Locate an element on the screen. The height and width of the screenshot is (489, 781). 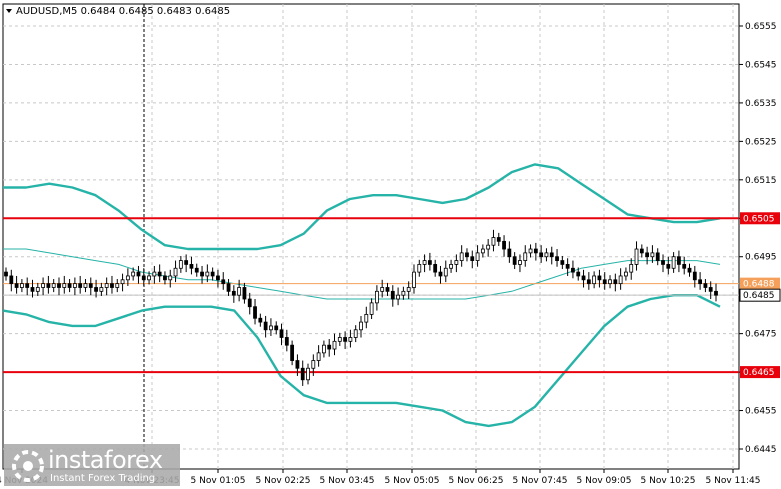
x-tick-label: 5 Nov 07:45 is located at coordinates (540, 481).